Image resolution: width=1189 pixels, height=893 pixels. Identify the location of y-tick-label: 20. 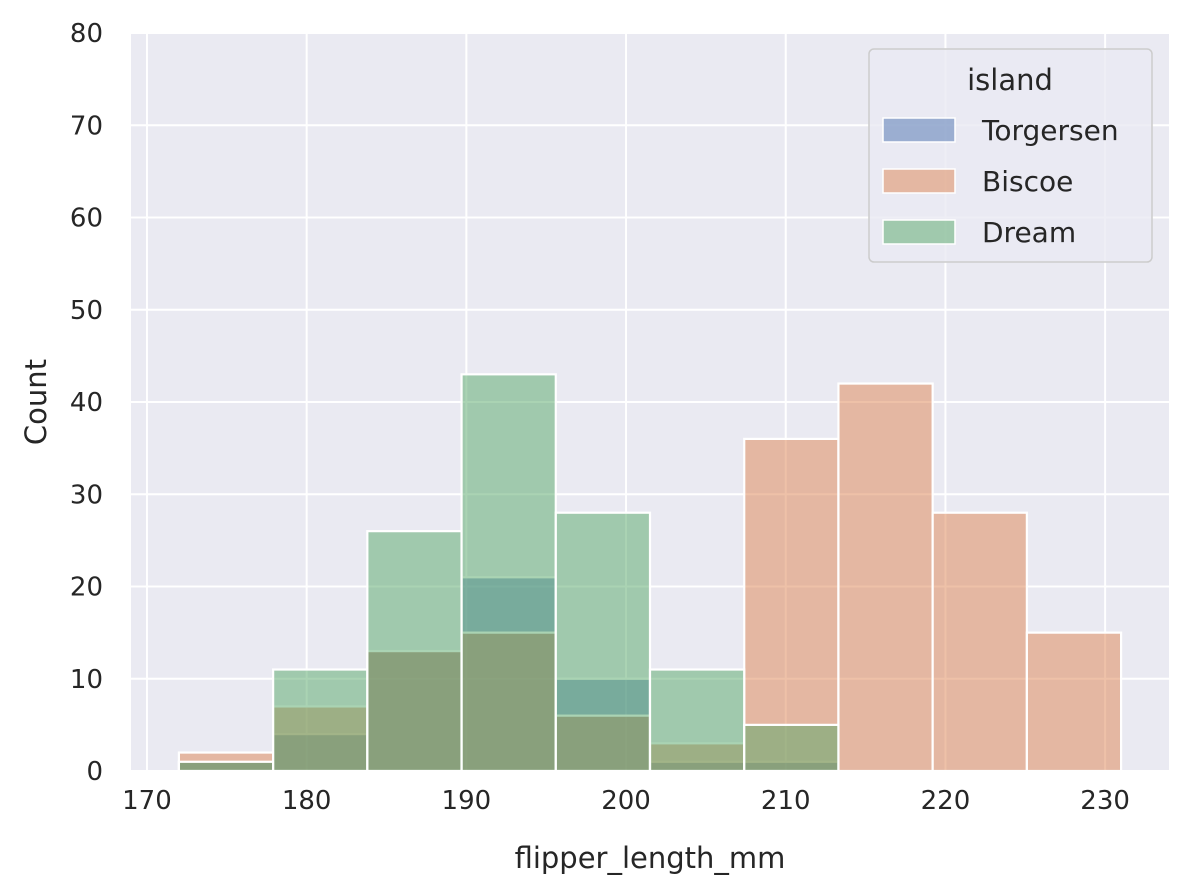
(86, 588).